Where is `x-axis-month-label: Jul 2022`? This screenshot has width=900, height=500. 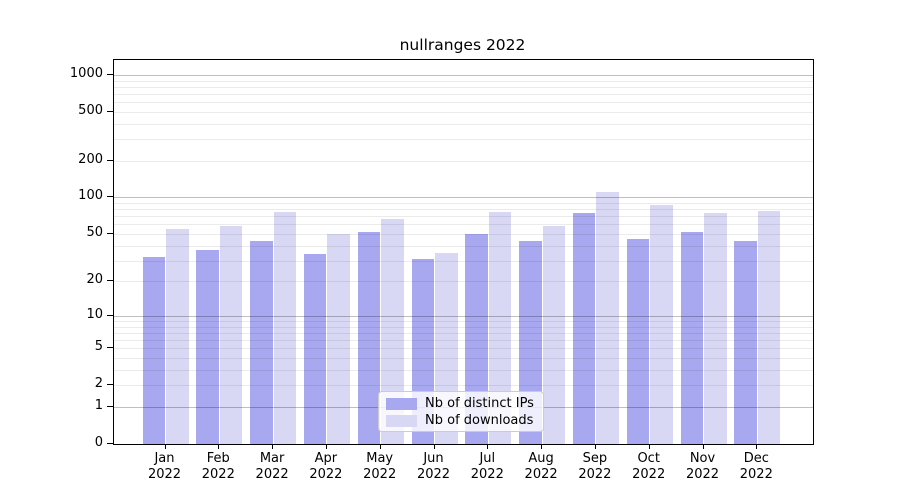
x-axis-month-label: Jul 2022 is located at coordinates (487, 466).